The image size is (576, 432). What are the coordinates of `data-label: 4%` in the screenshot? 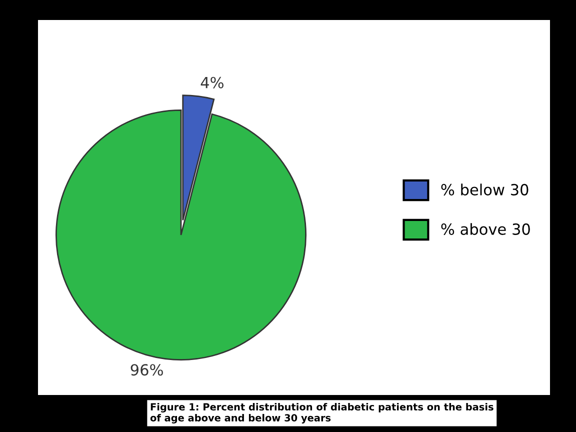 It's located at (212, 82).